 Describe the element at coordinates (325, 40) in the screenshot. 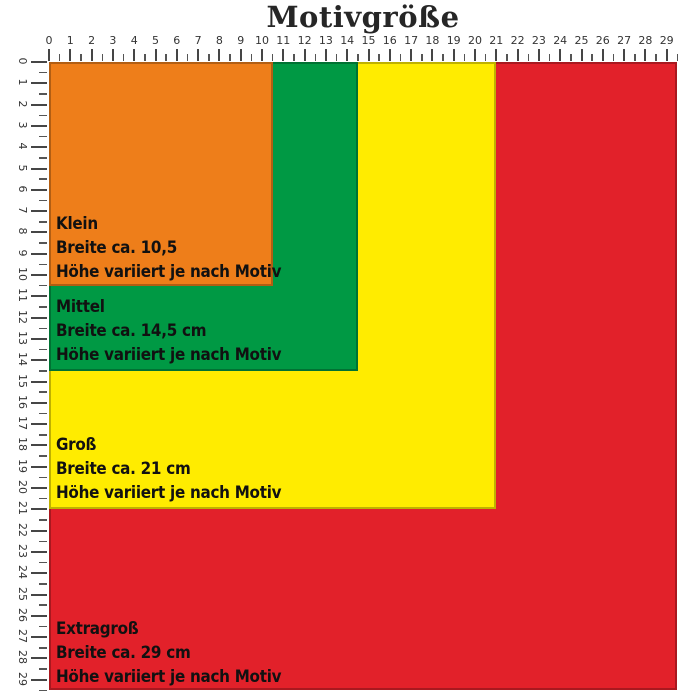

I see `ruler-top-number: 13` at that location.